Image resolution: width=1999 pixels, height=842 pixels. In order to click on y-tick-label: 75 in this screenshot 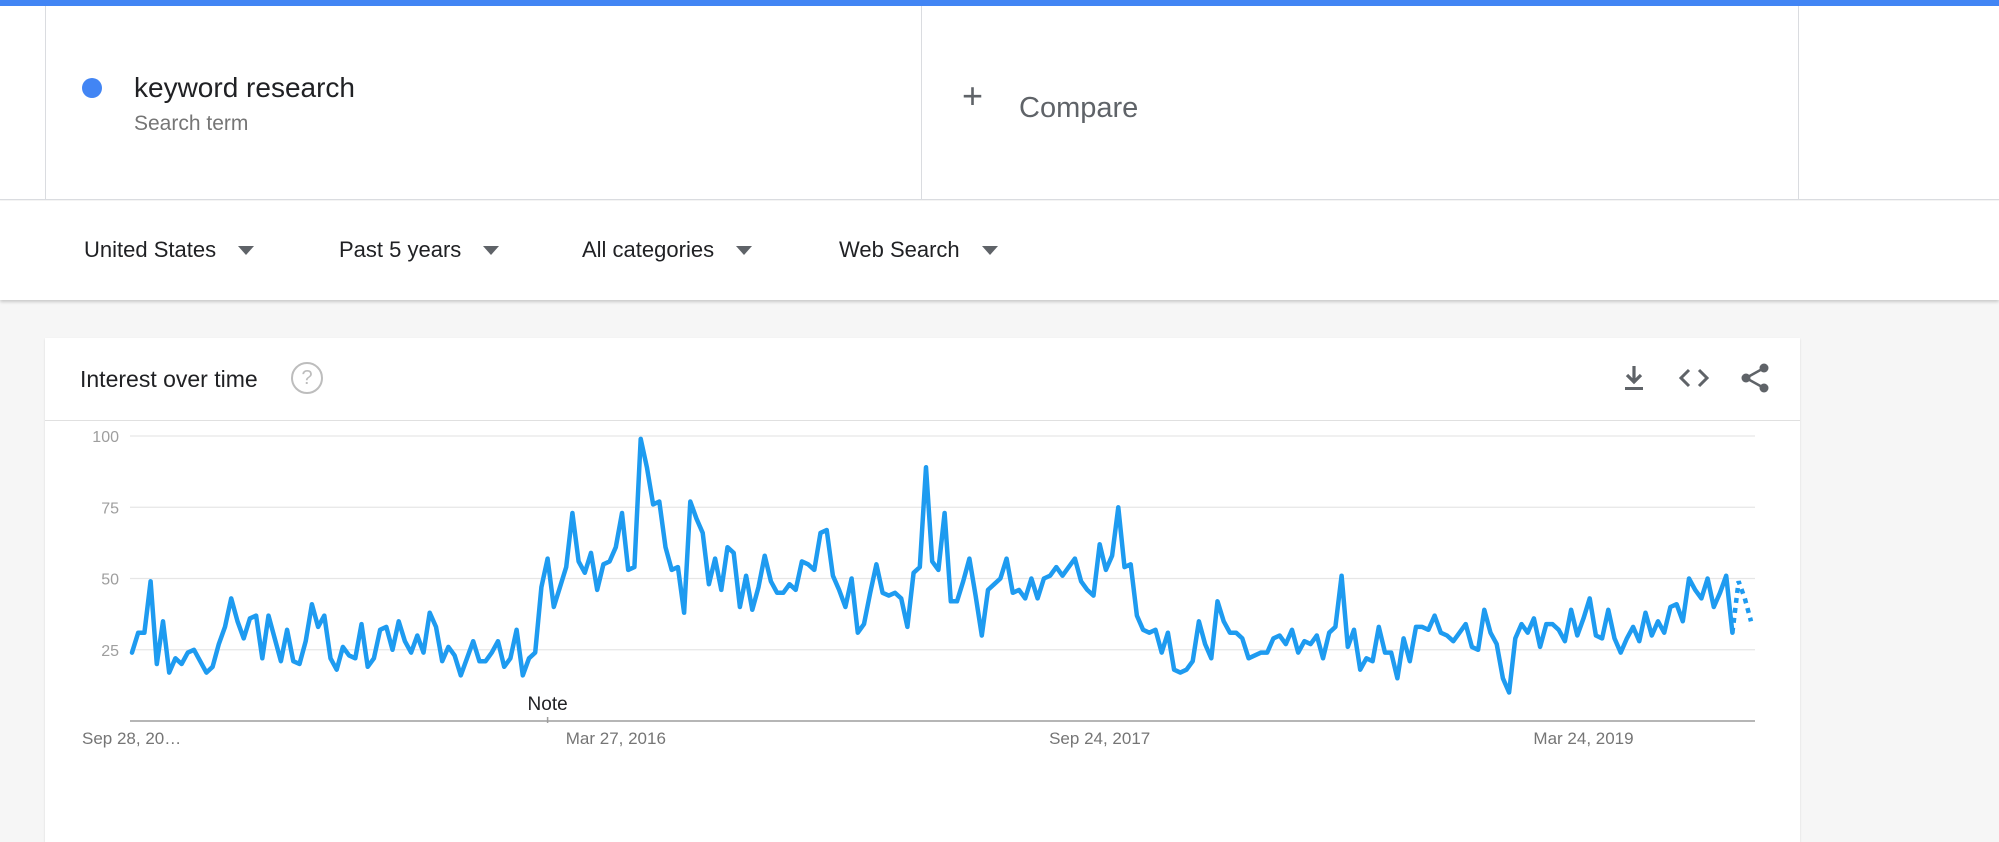, I will do `click(110, 508)`.